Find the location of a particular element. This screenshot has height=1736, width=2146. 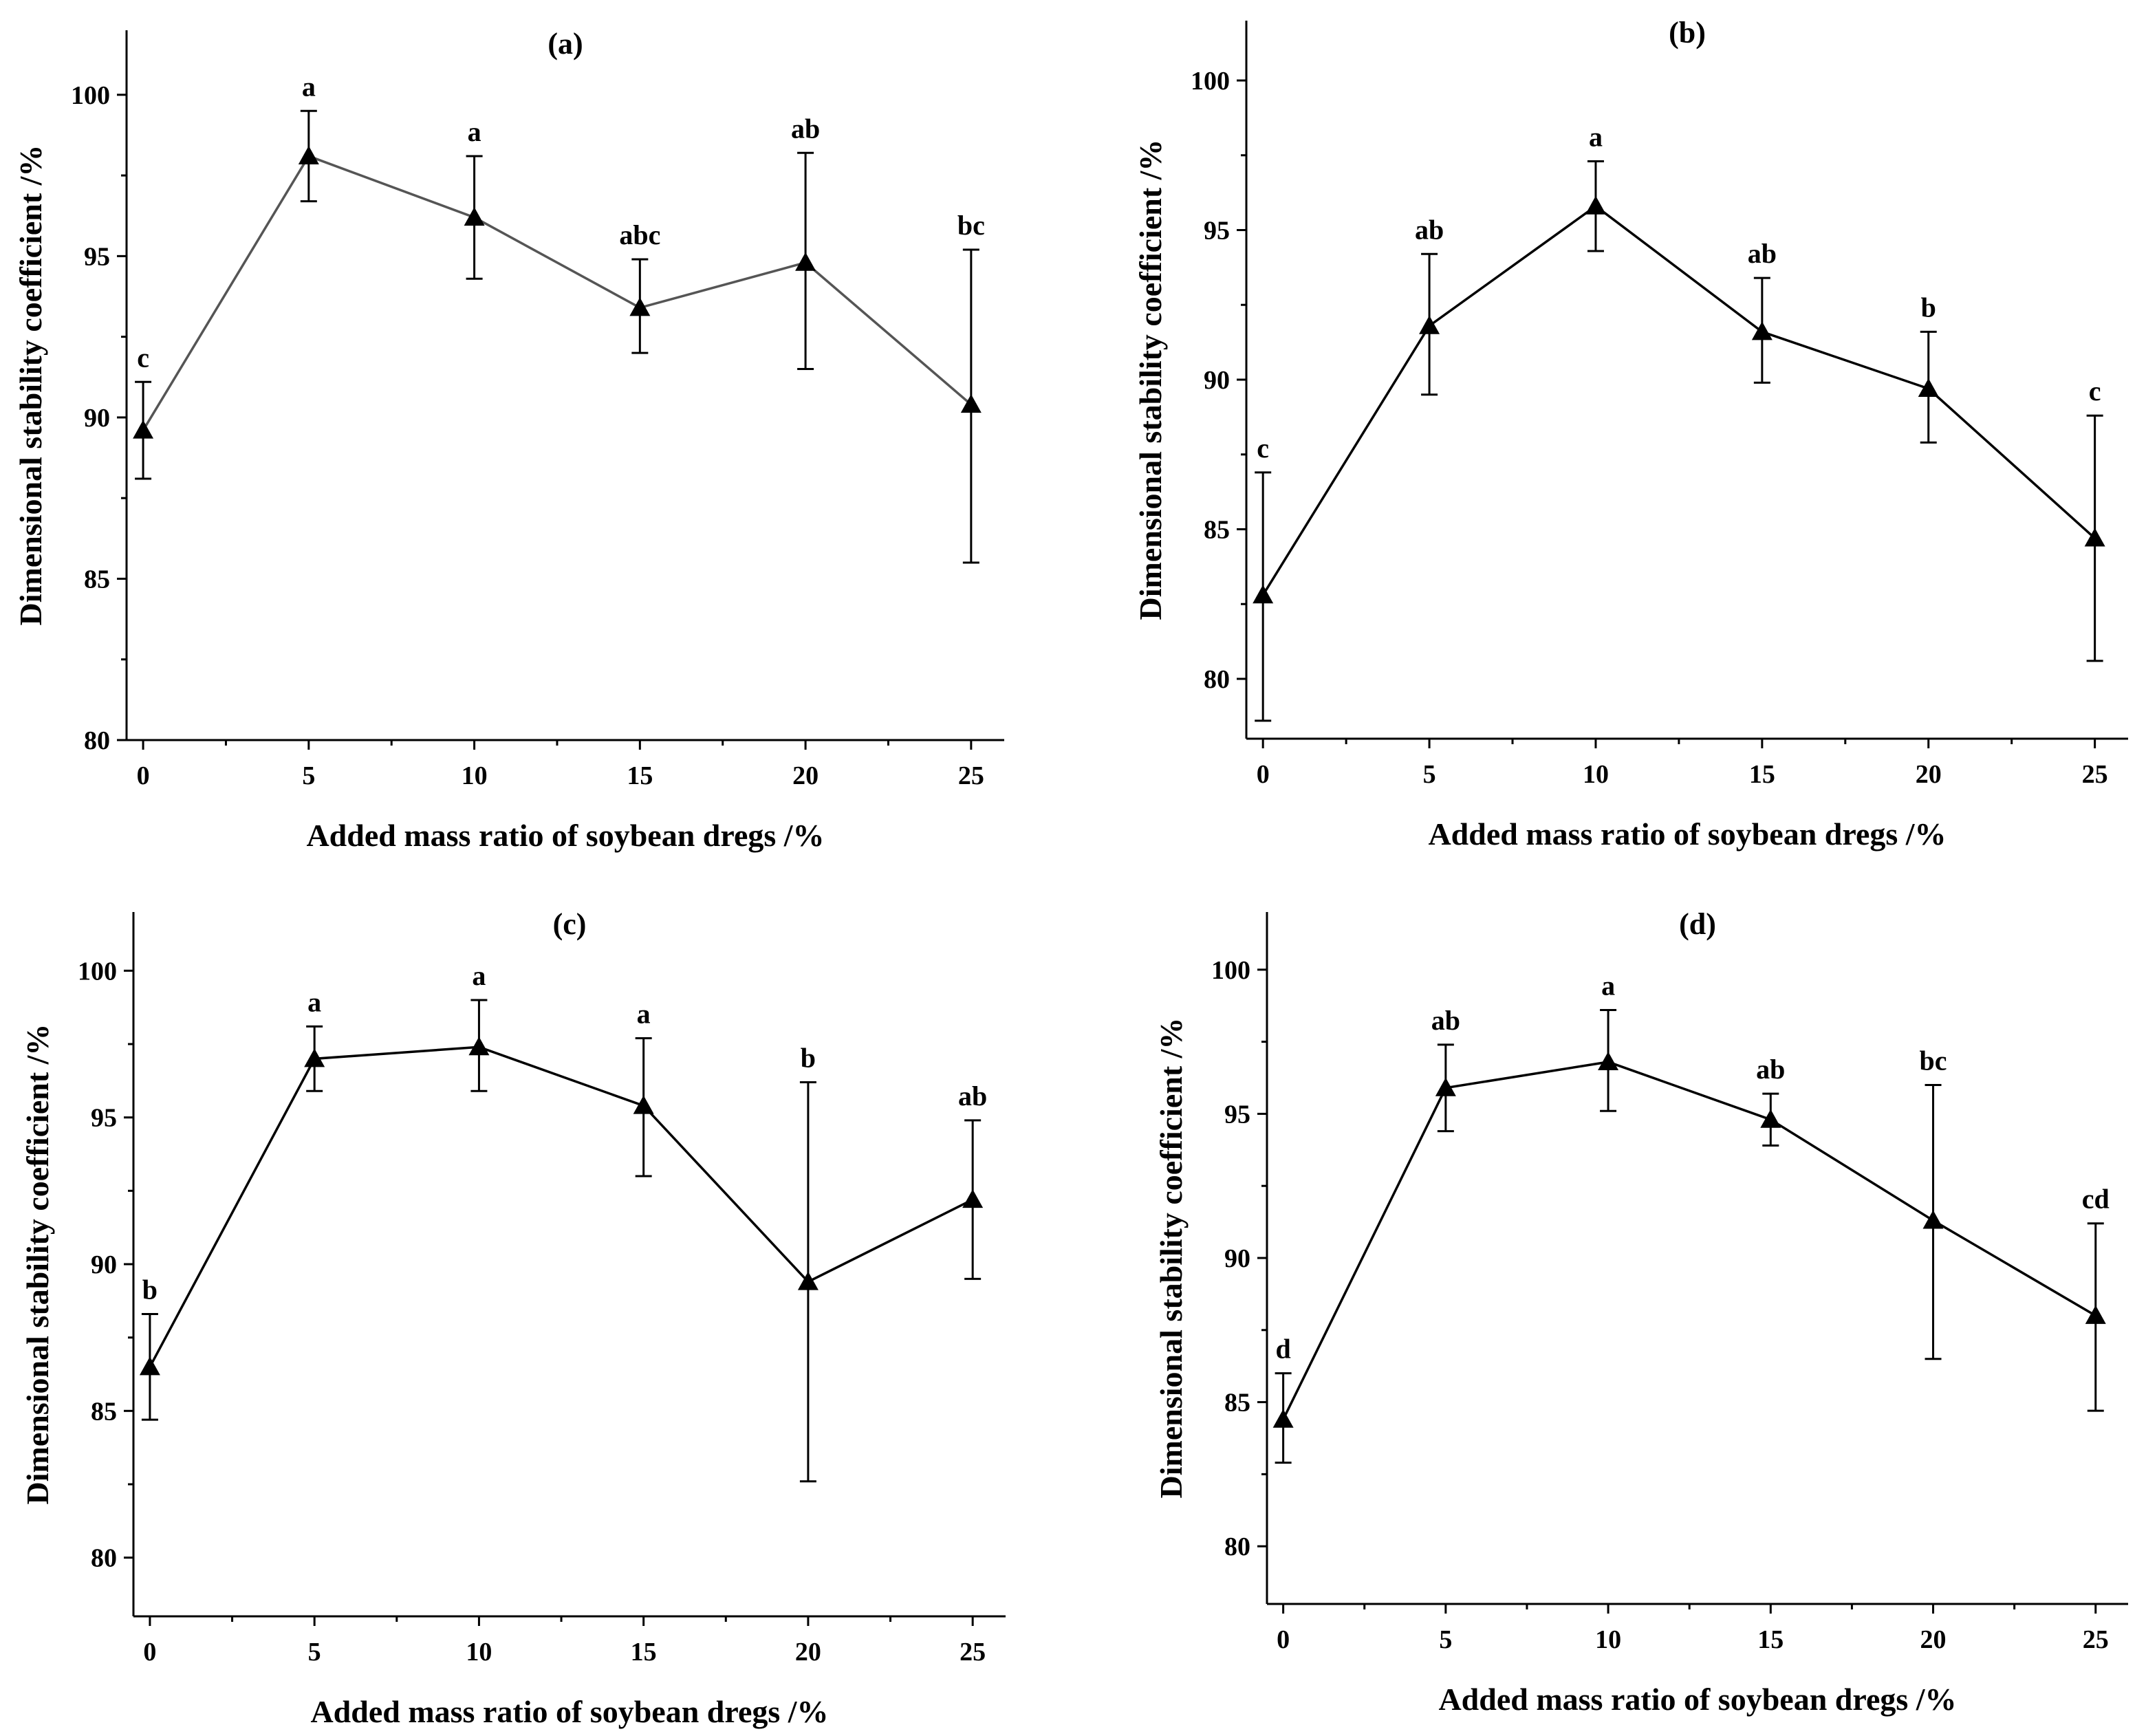

significance-label: d is located at coordinates (1282, 1349).